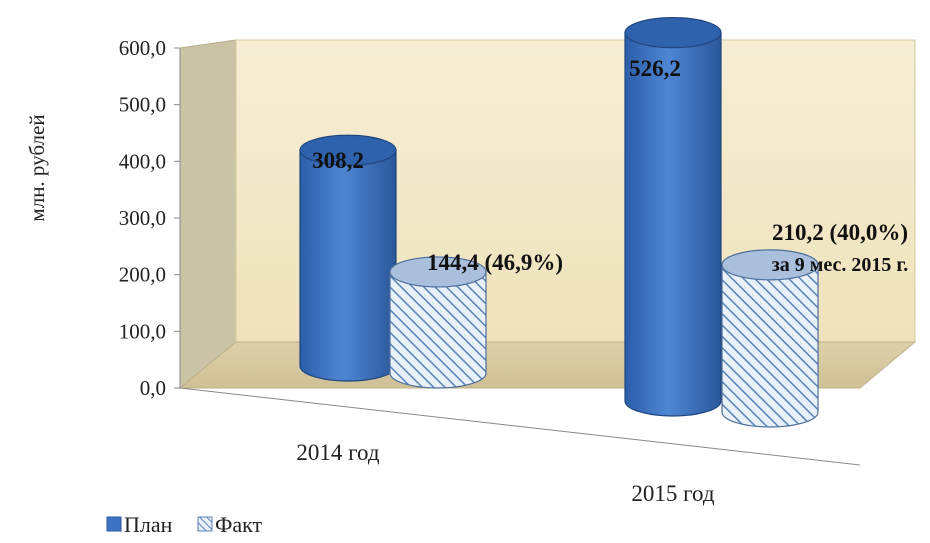 This screenshot has height=543, width=930. What do you see at coordinates (239, 524) in the screenshot?
I see `legend-label-fact: Факт` at bounding box center [239, 524].